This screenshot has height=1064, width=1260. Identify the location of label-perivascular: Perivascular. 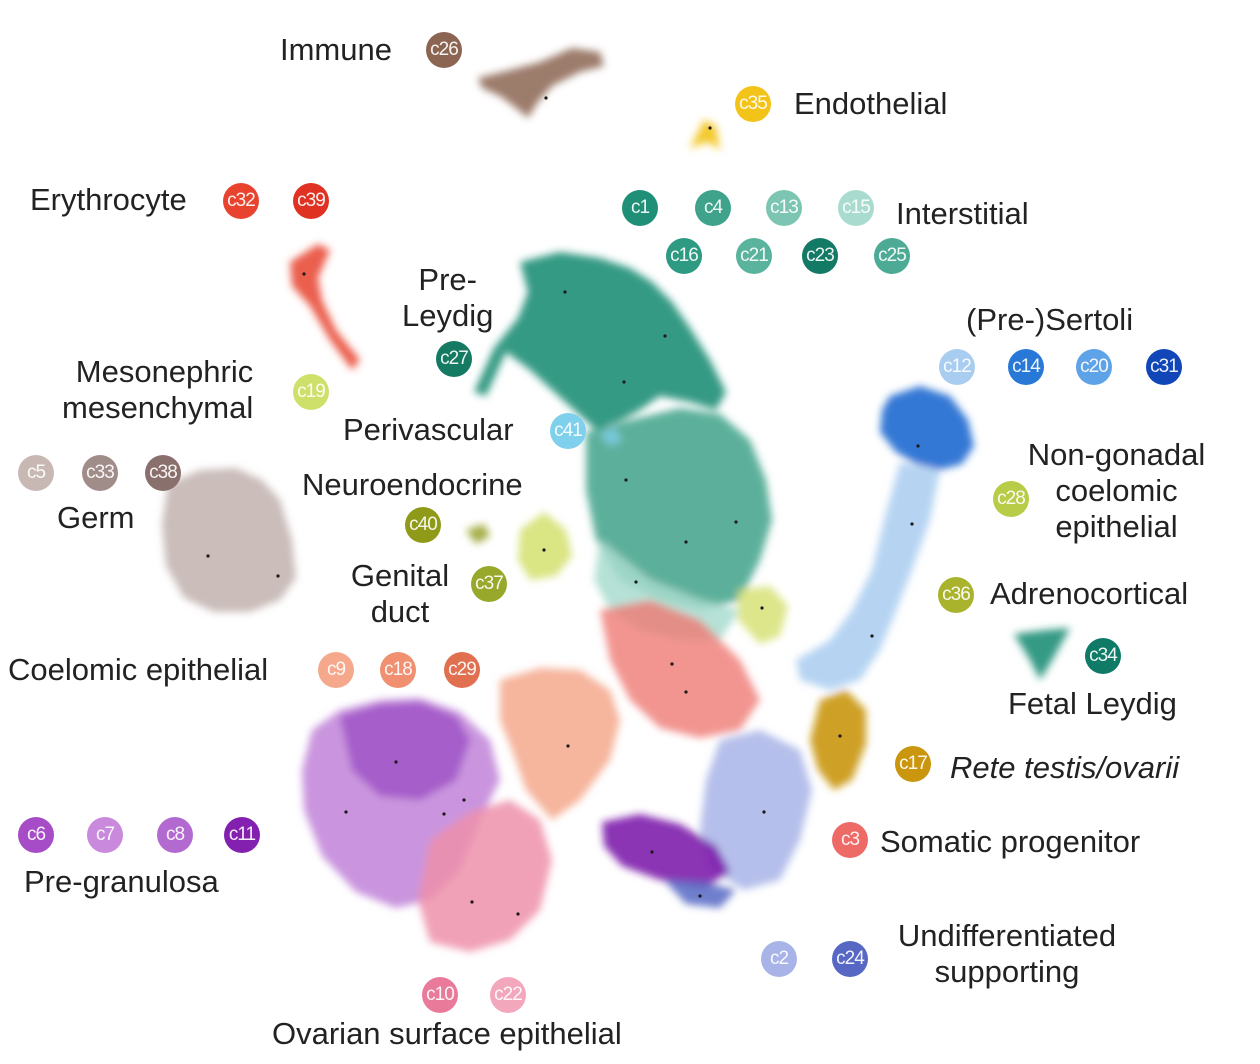
(428, 429).